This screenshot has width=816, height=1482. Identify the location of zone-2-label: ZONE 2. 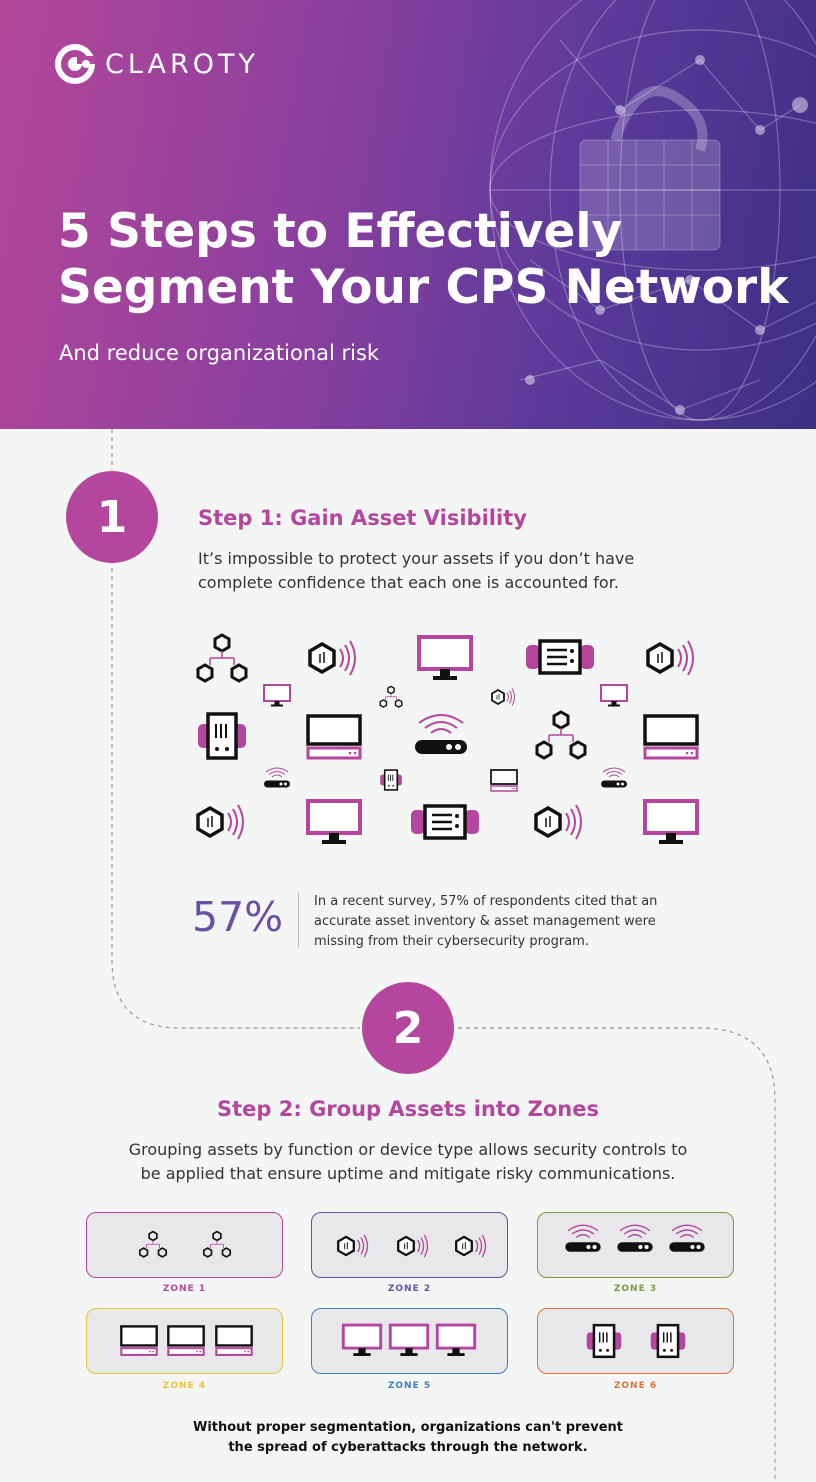
(409, 1289).